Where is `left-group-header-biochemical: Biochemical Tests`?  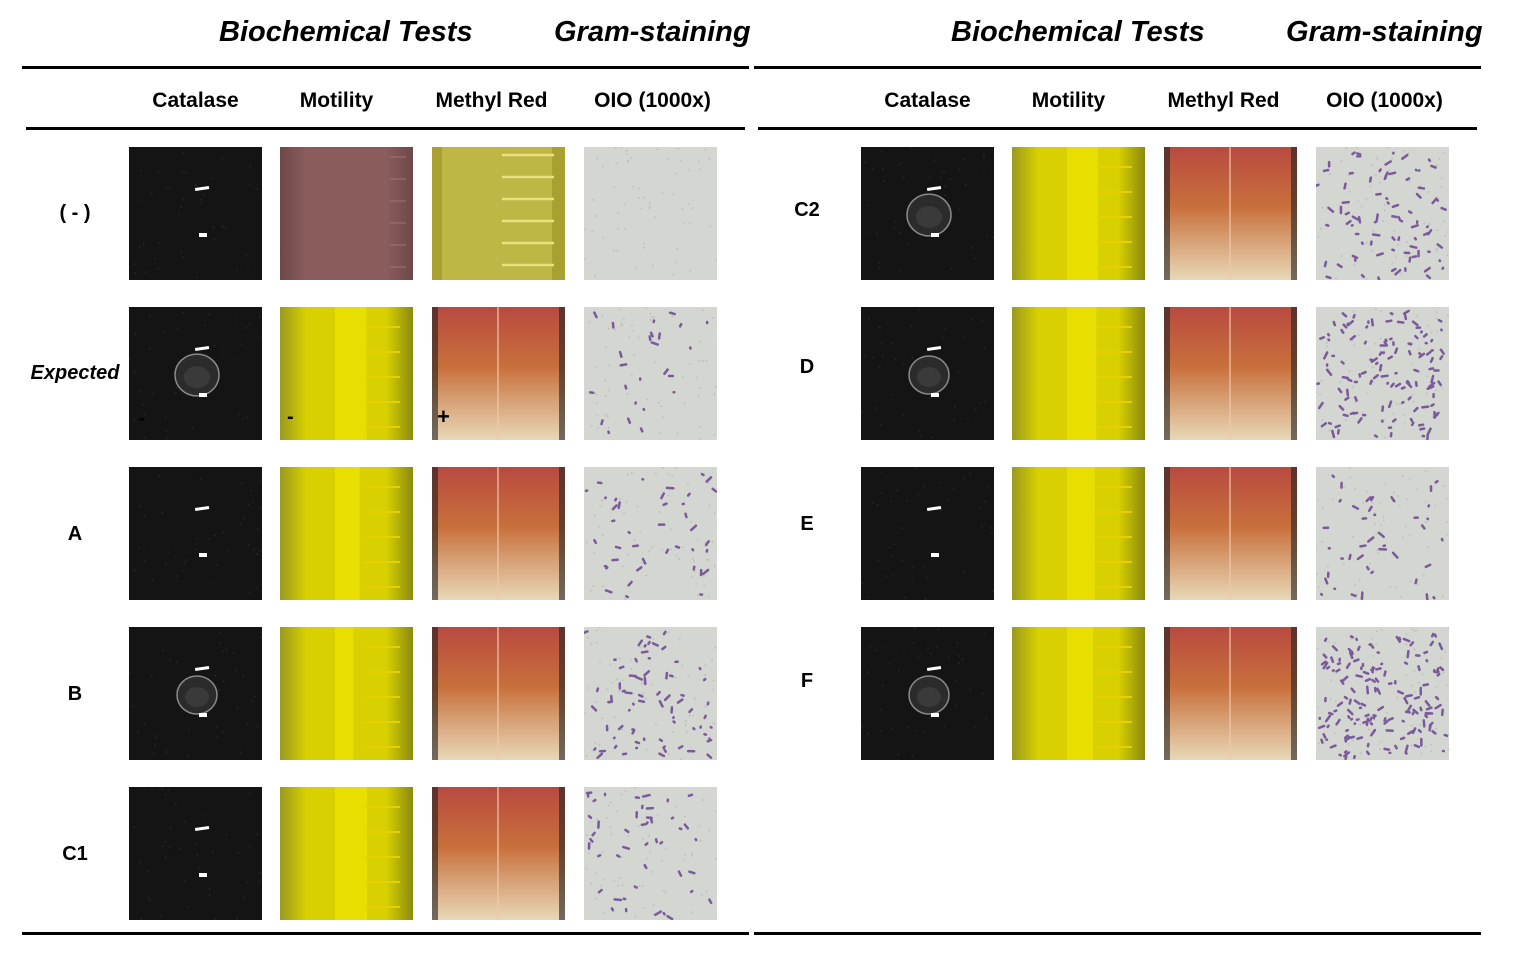
left-group-header-biochemical: Biochemical Tests is located at coordinates (346, 32).